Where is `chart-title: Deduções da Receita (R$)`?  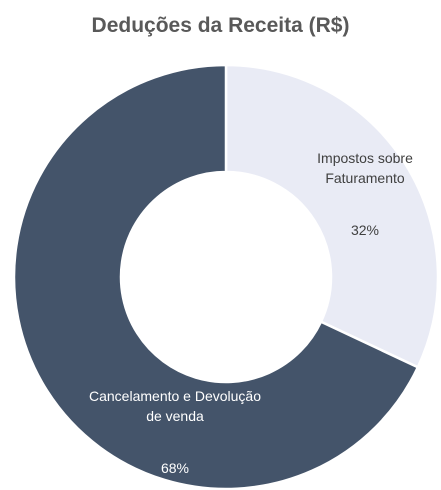 chart-title: Deduções da Receita (R$) is located at coordinates (220, 25).